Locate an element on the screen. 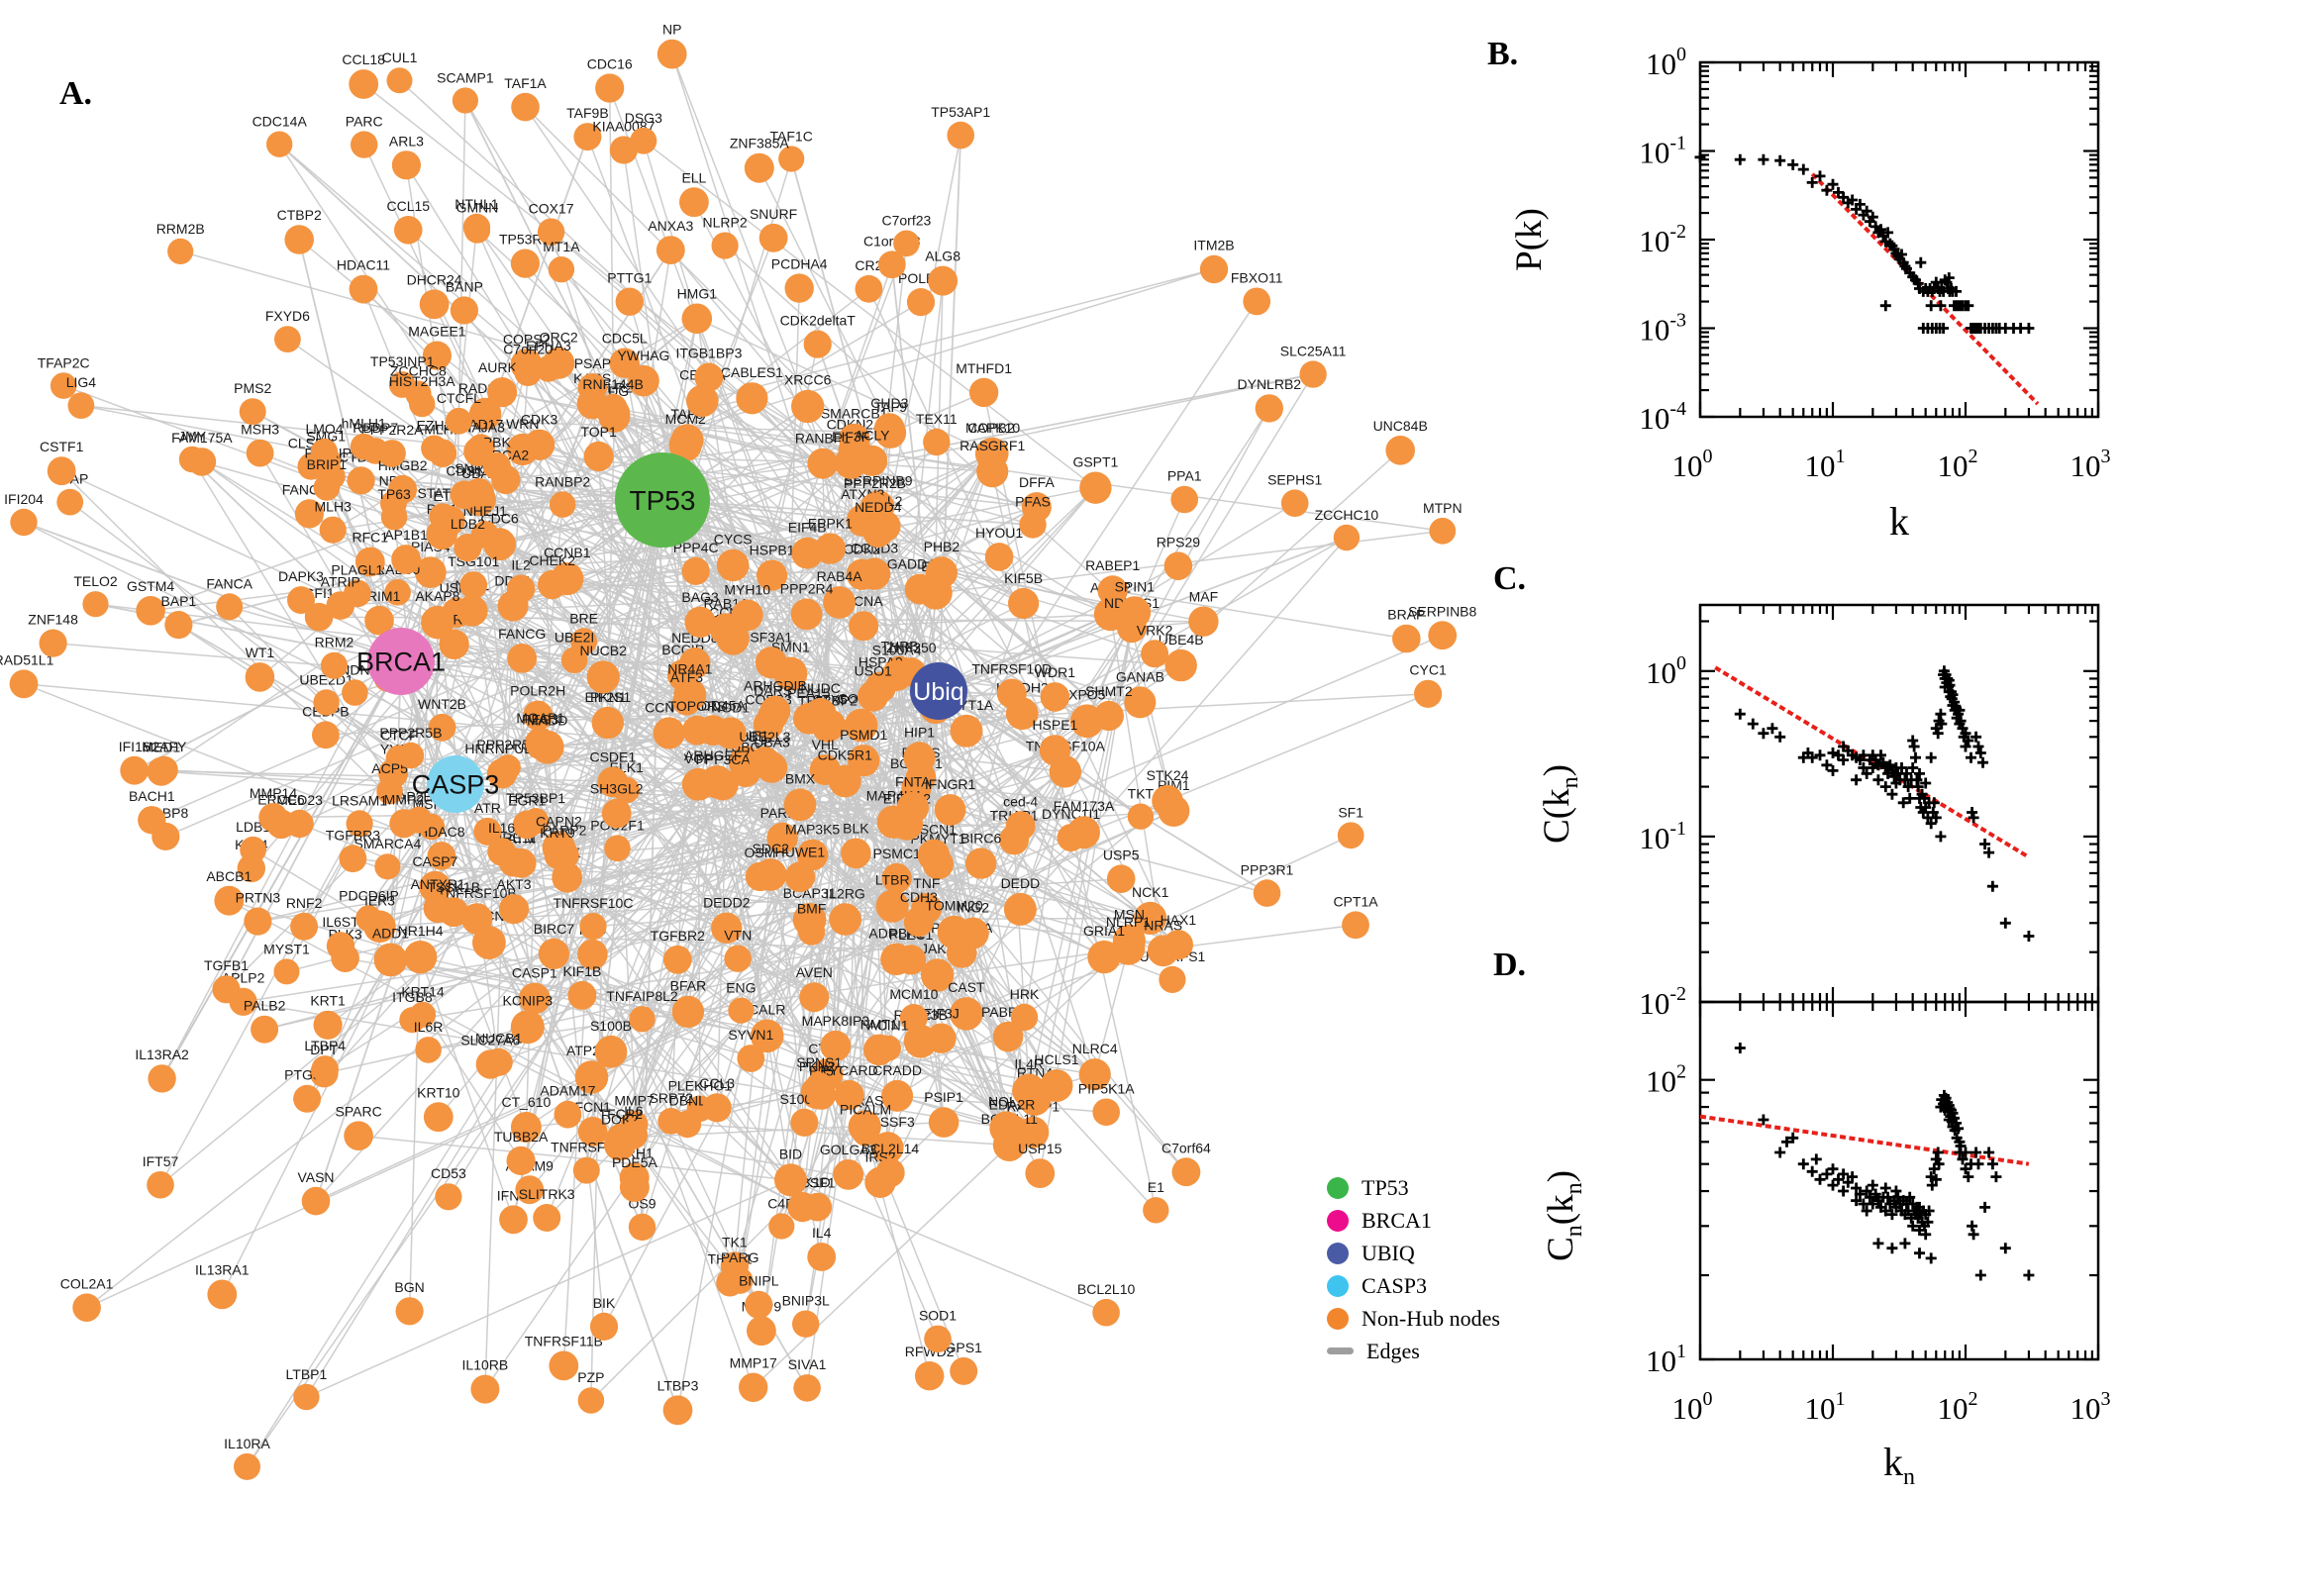 The height and width of the screenshot is (1596, 2323). network-node-label: PARP2 is located at coordinates (565, 831).